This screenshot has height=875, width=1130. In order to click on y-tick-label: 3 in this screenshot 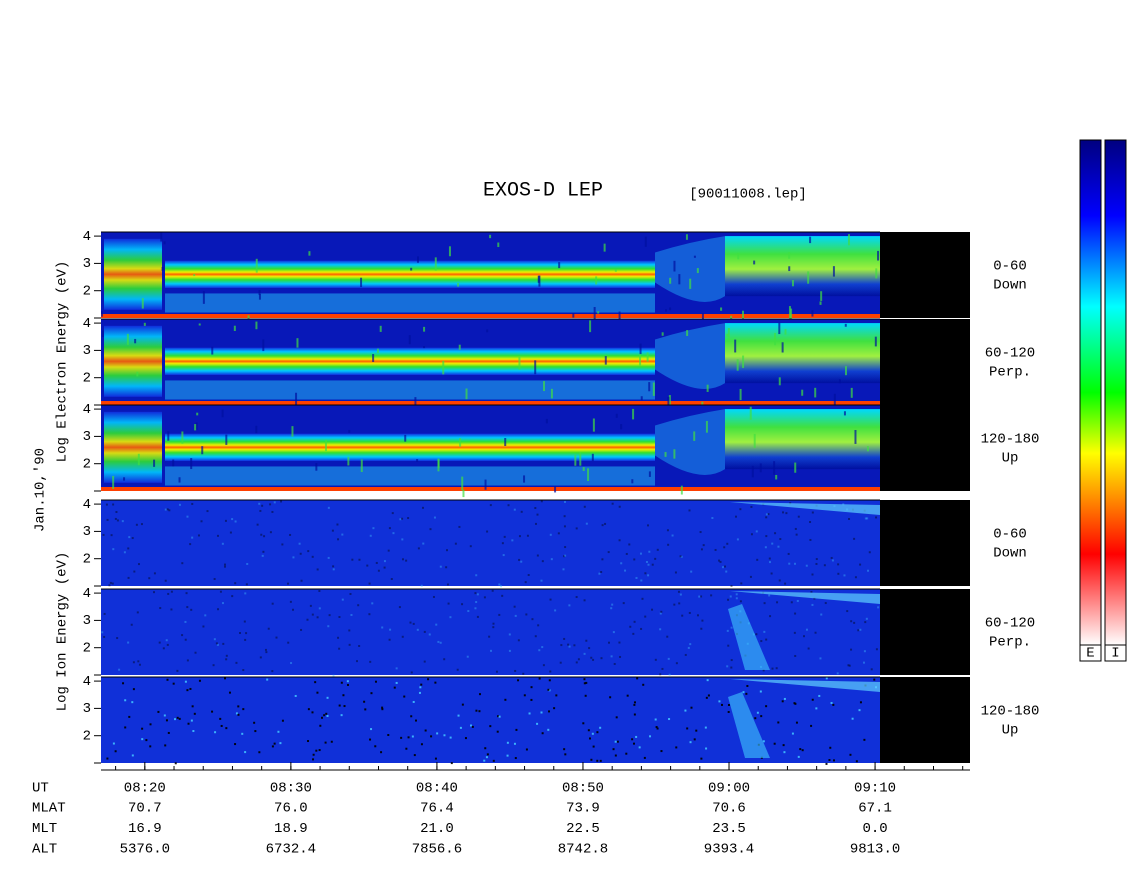, I will do `click(87, 437)`.